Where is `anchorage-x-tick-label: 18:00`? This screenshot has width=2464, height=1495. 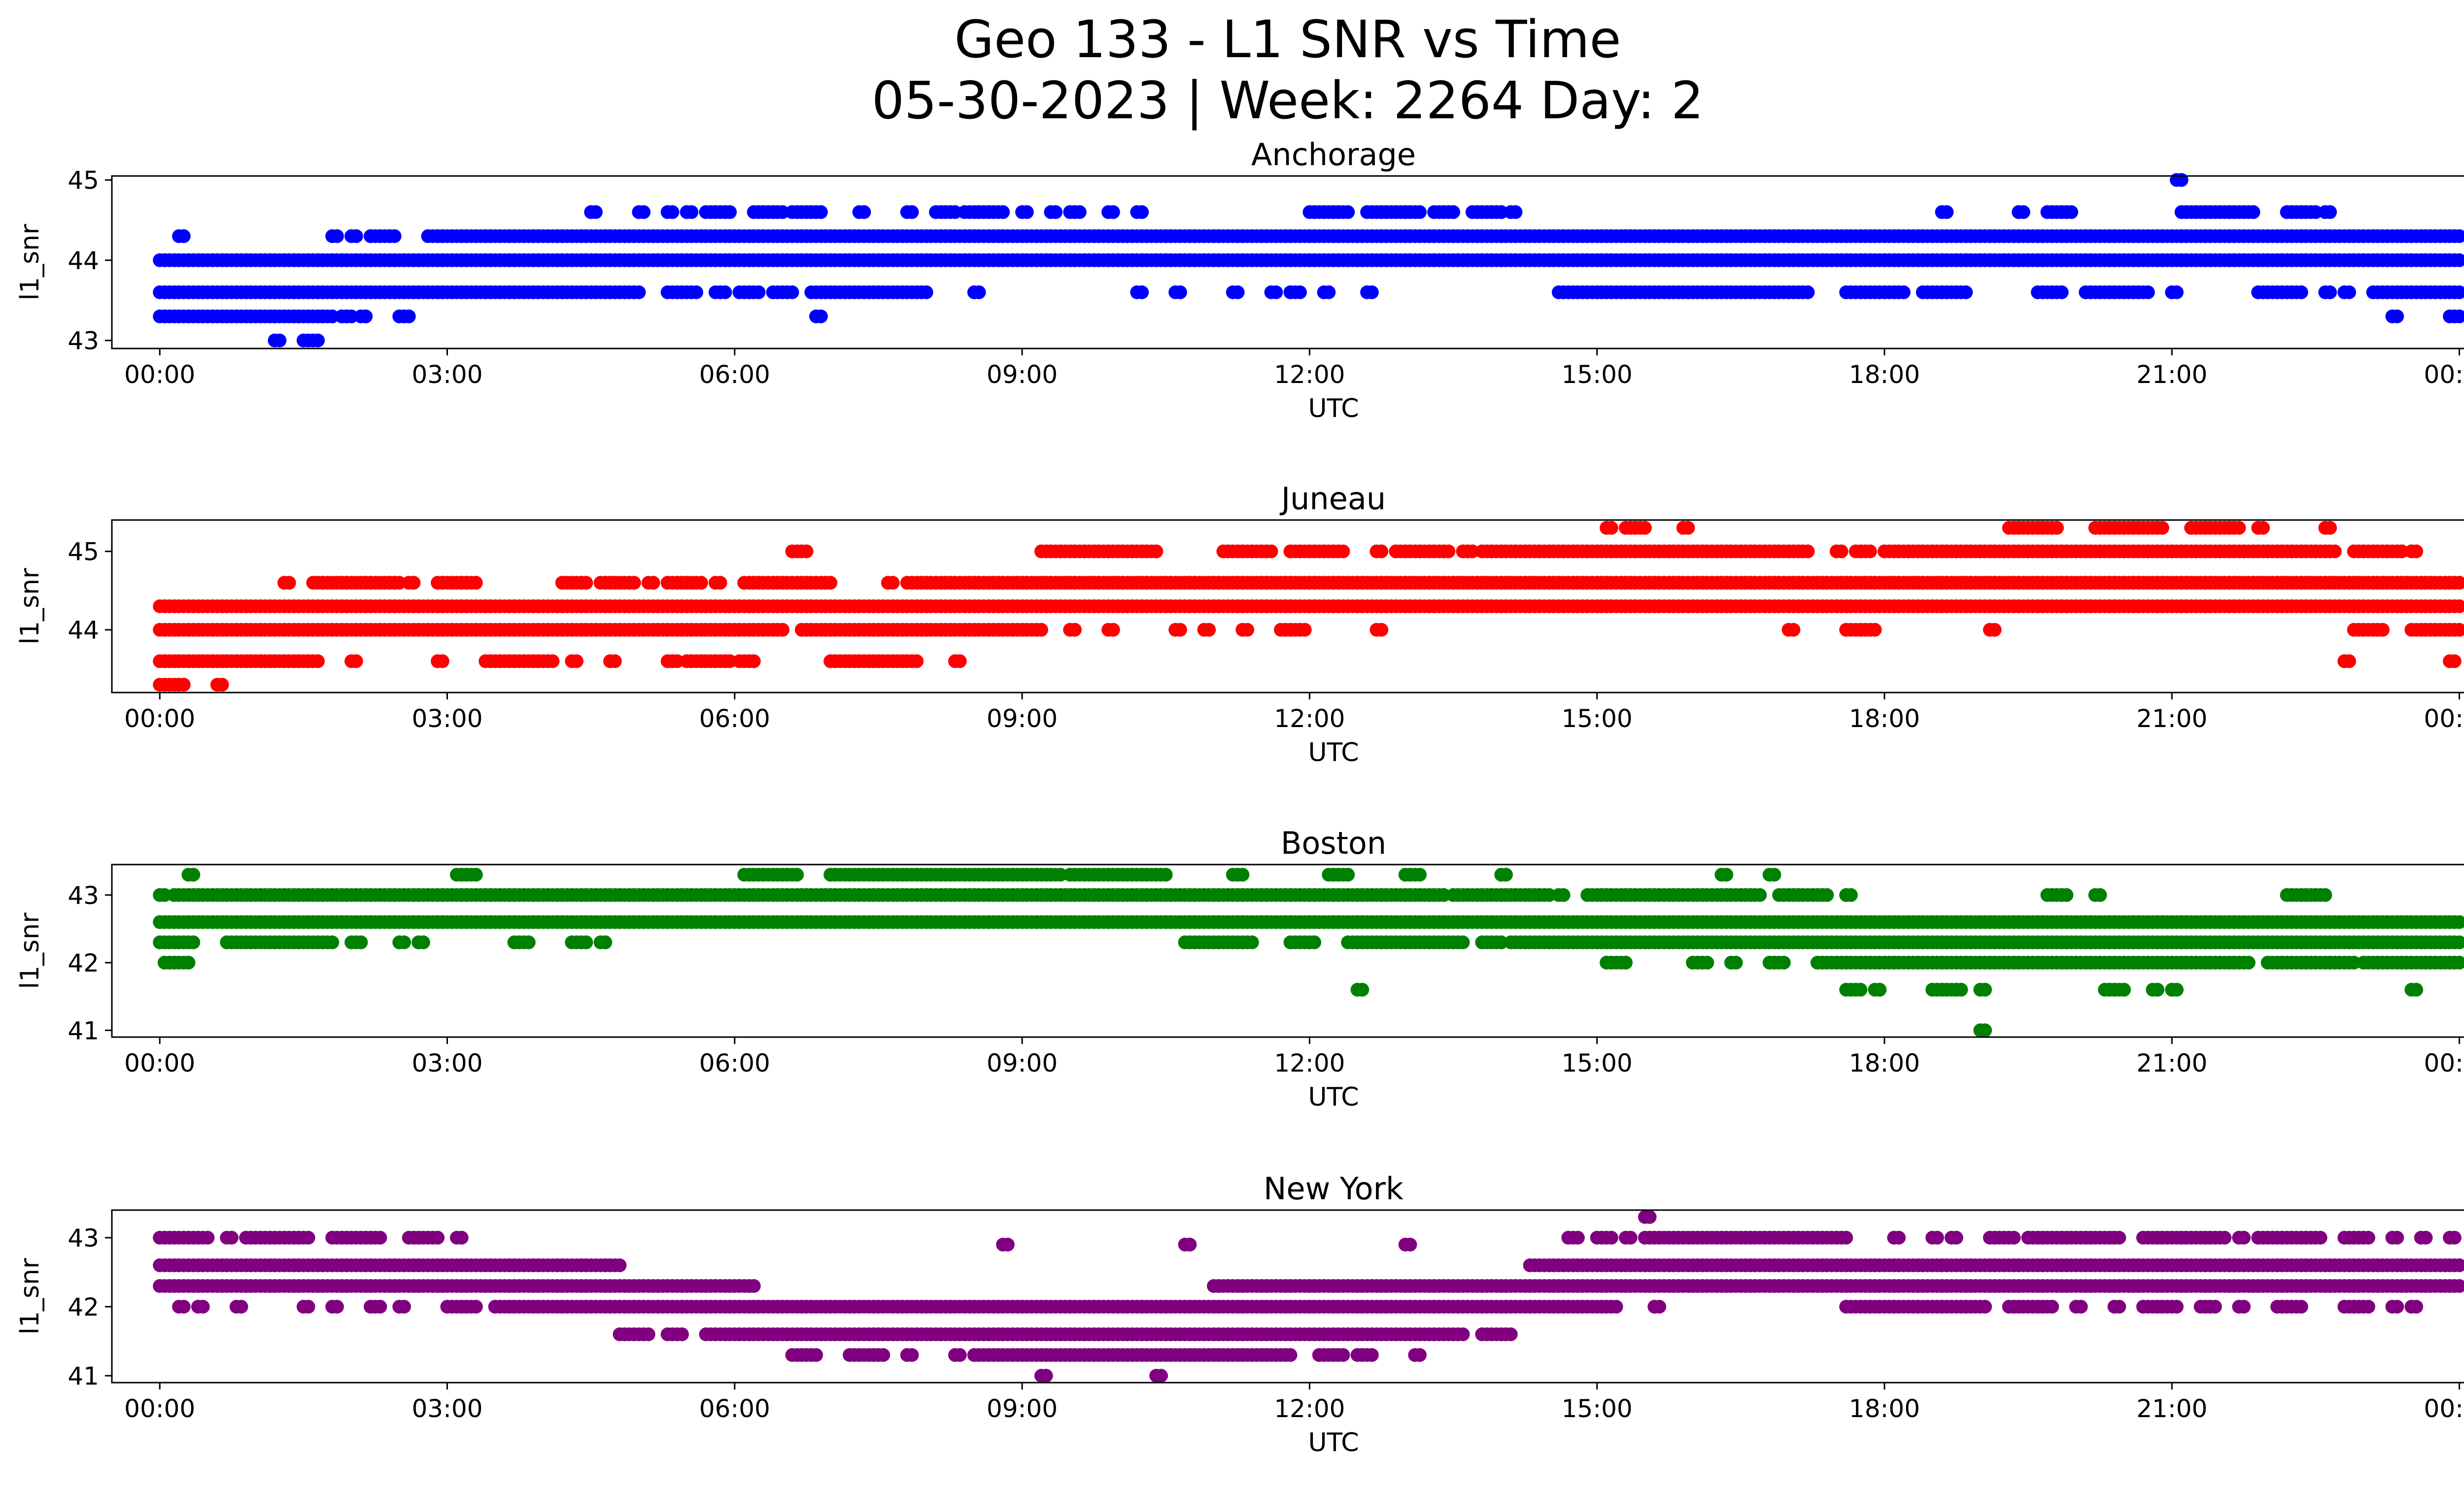
anchorage-x-tick-label: 18:00 is located at coordinates (1884, 374).